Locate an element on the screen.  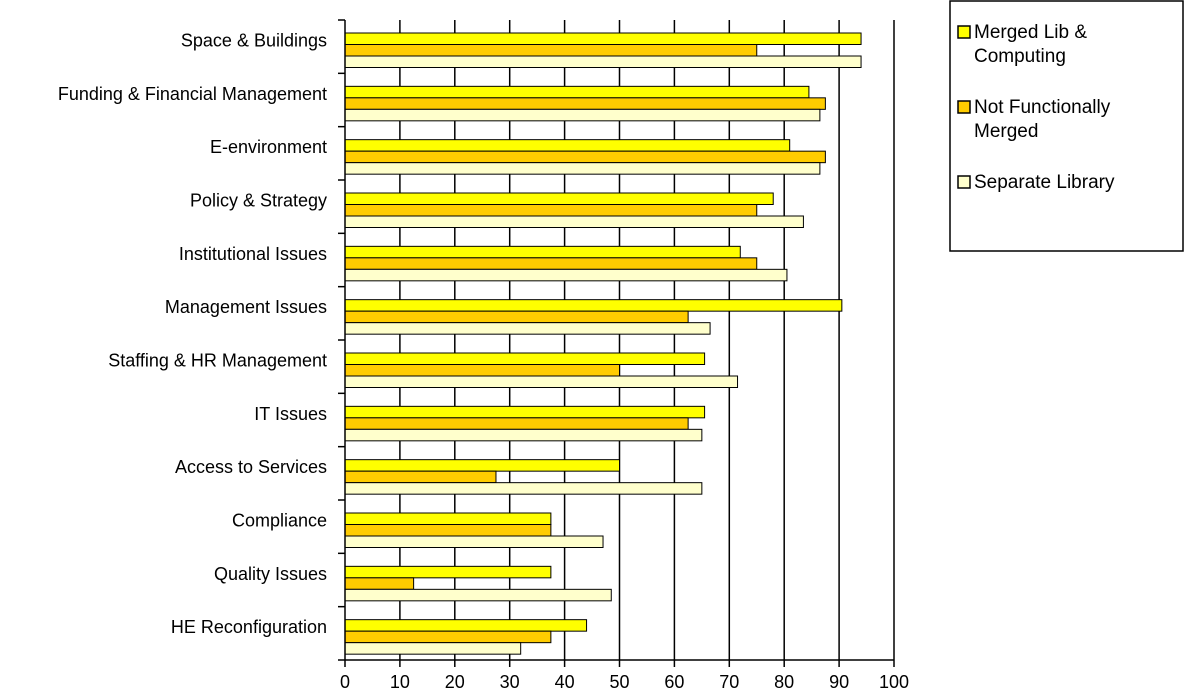
x-tick-label: 60 is located at coordinates (674, 682).